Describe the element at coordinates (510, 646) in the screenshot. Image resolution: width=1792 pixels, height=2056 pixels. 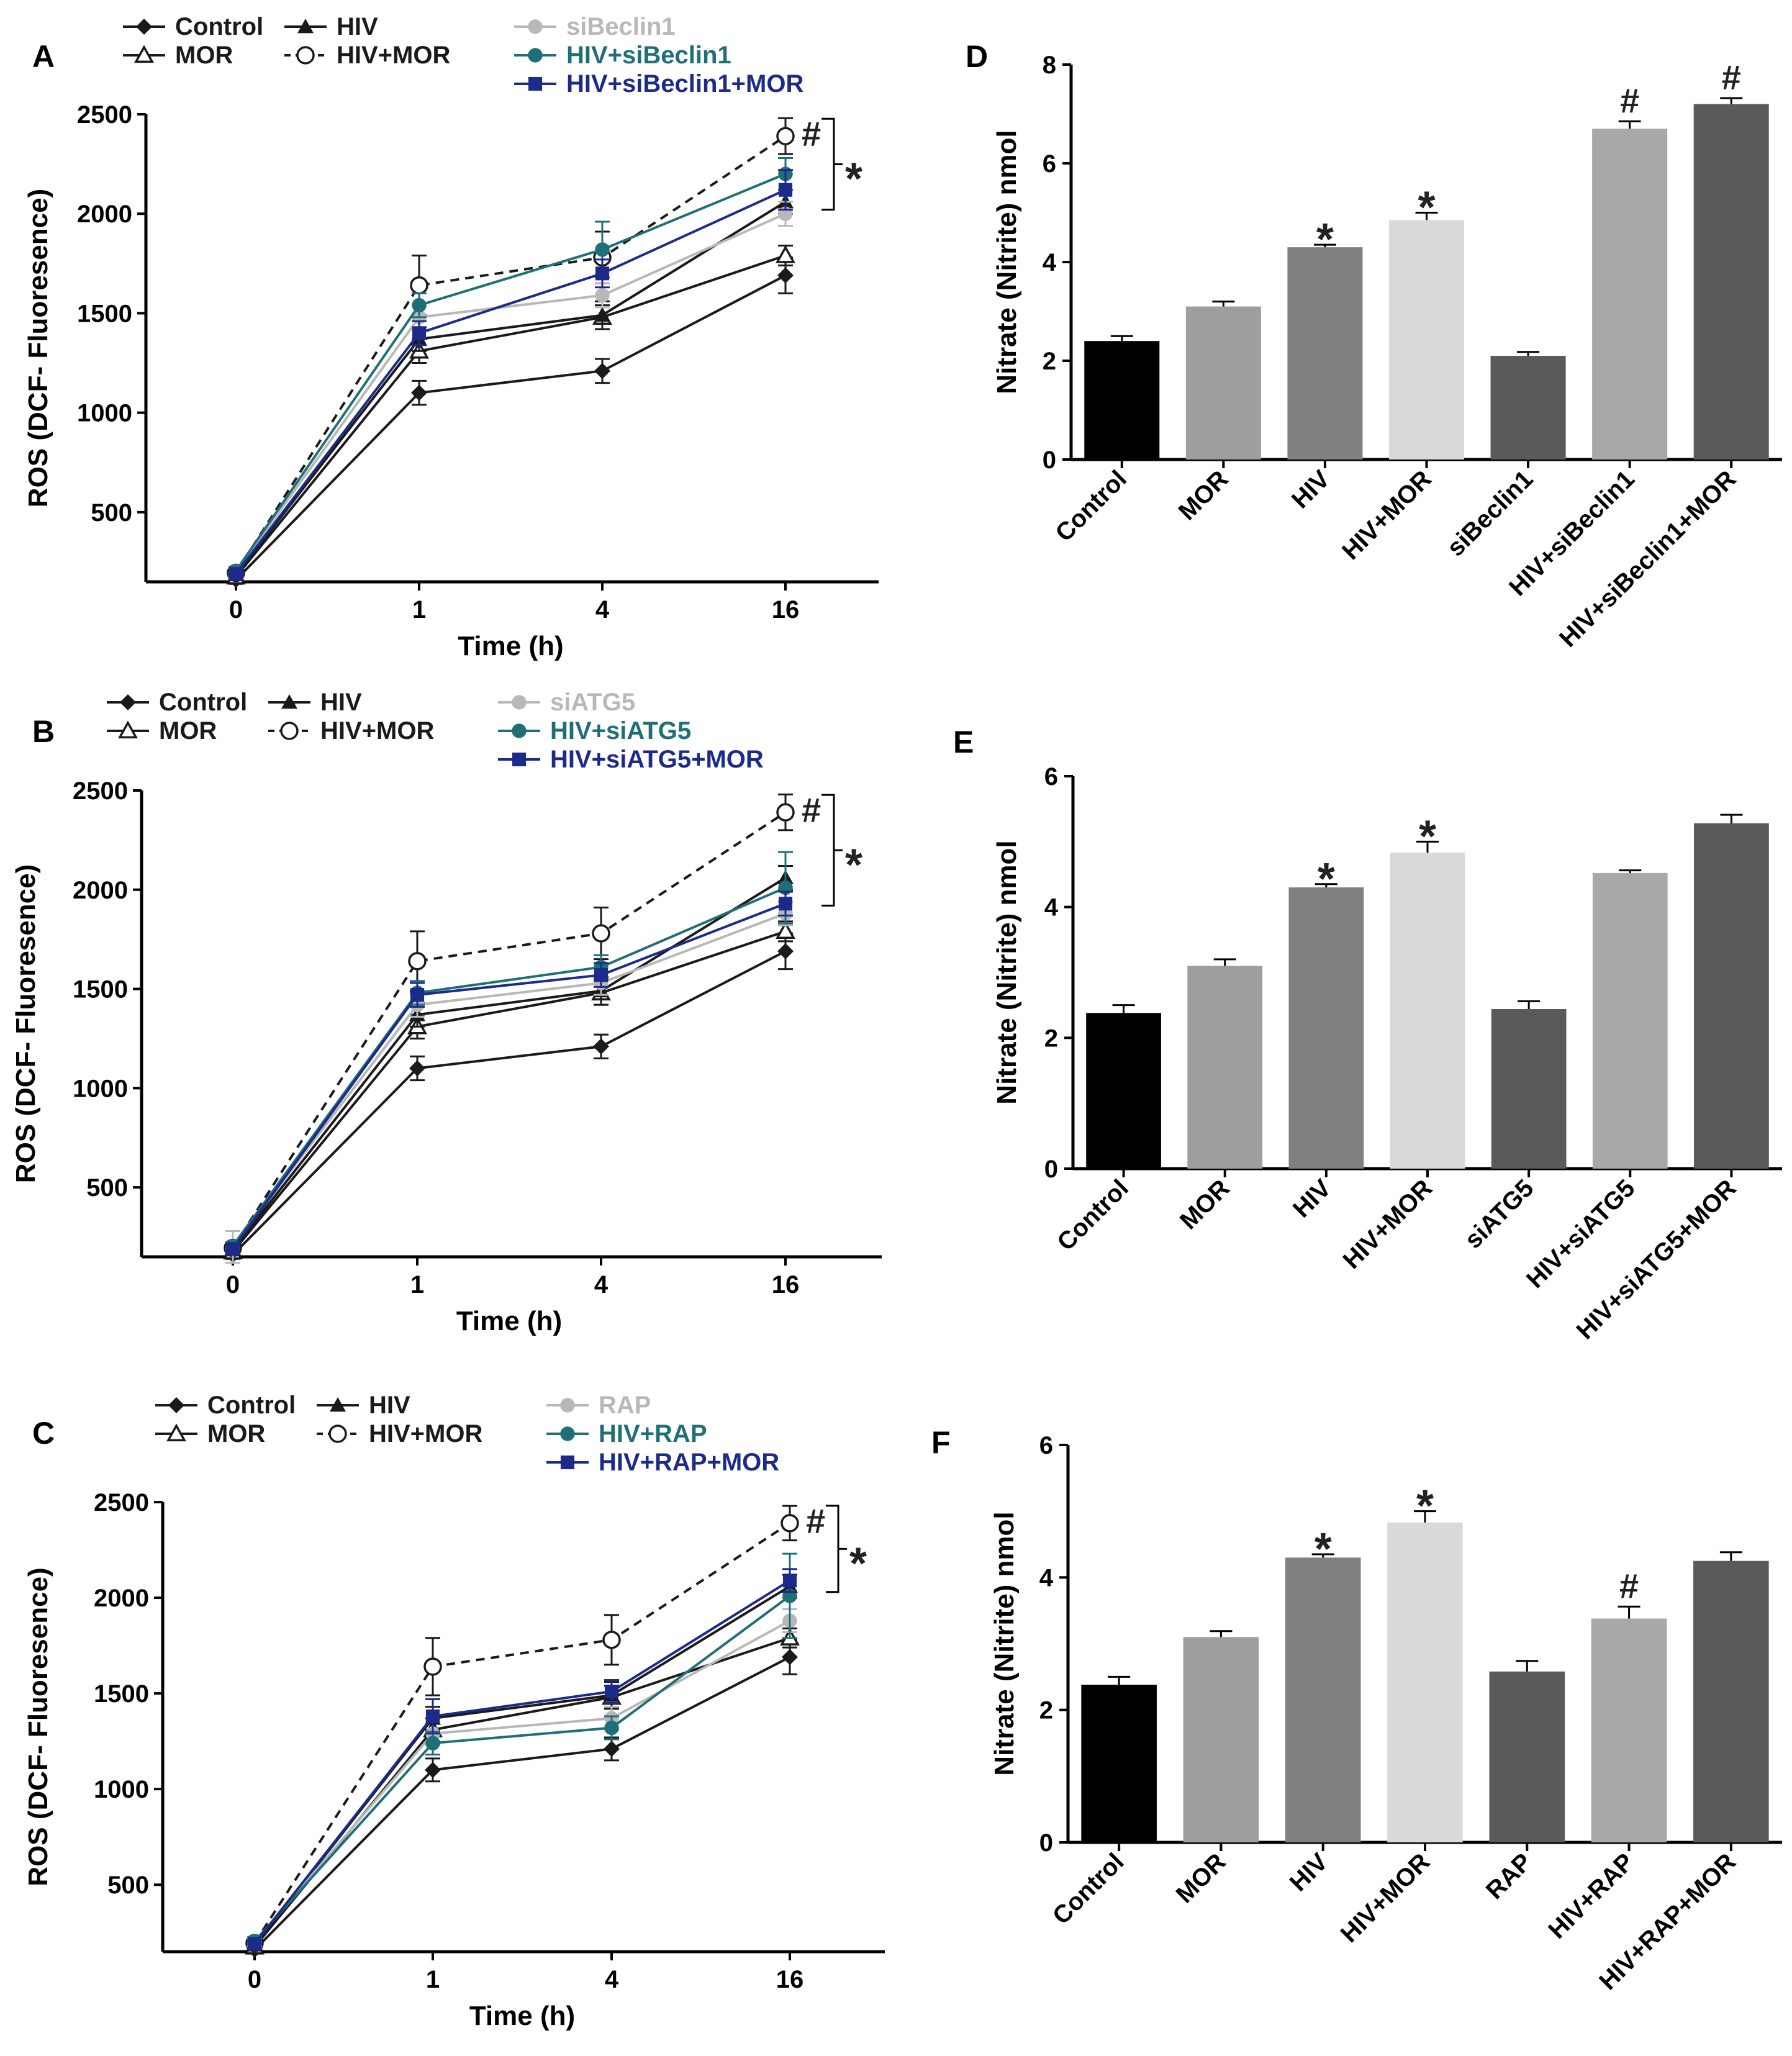
I see `x-axis-title: Time (h)` at that location.